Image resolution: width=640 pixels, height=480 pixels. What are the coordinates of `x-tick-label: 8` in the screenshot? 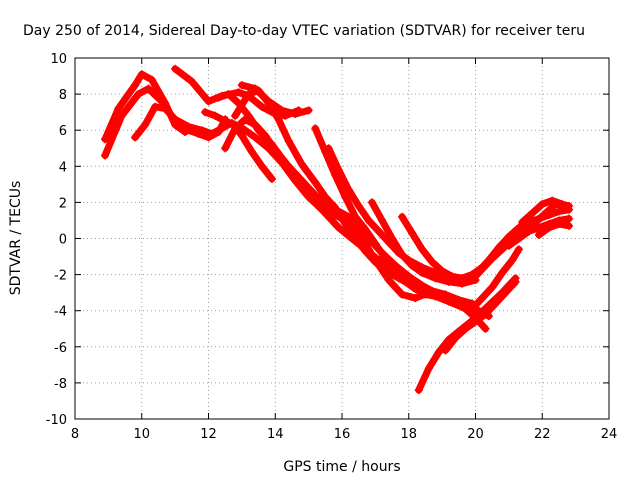 It's located at (75, 434).